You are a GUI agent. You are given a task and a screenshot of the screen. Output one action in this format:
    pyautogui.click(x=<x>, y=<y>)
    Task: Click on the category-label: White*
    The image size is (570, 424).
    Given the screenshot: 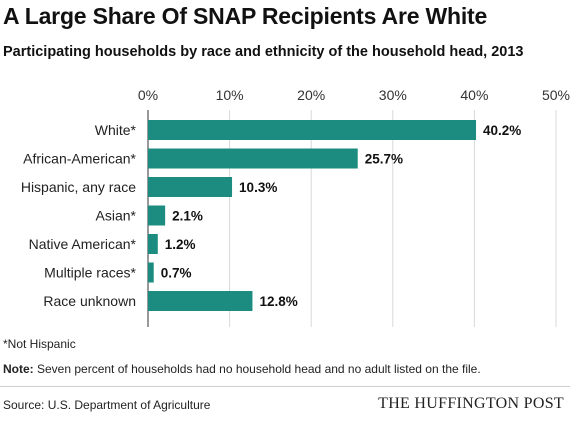 What is the action you would take?
    pyautogui.click(x=116, y=130)
    